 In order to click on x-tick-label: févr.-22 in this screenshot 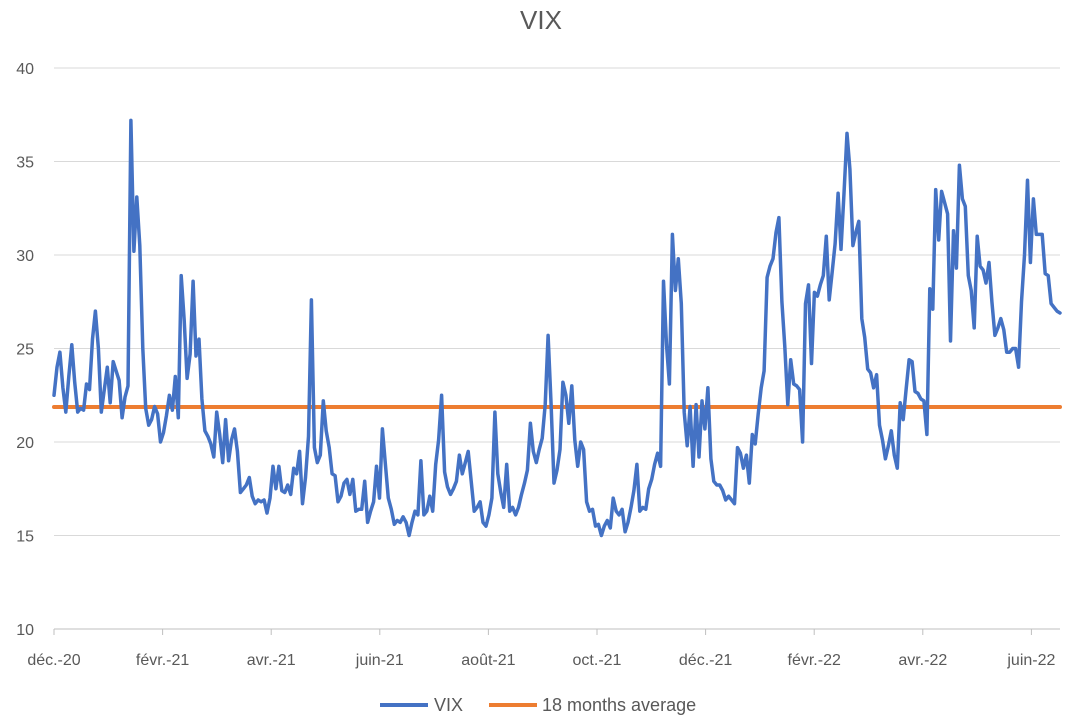, I will do `click(814, 660)`.